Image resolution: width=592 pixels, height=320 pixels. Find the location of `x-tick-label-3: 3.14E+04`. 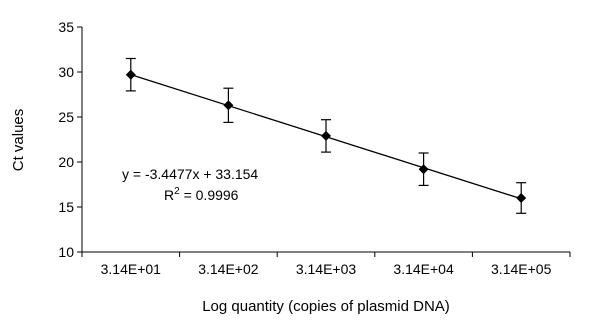

x-tick-label-3: 3.14E+04 is located at coordinates (423, 269).